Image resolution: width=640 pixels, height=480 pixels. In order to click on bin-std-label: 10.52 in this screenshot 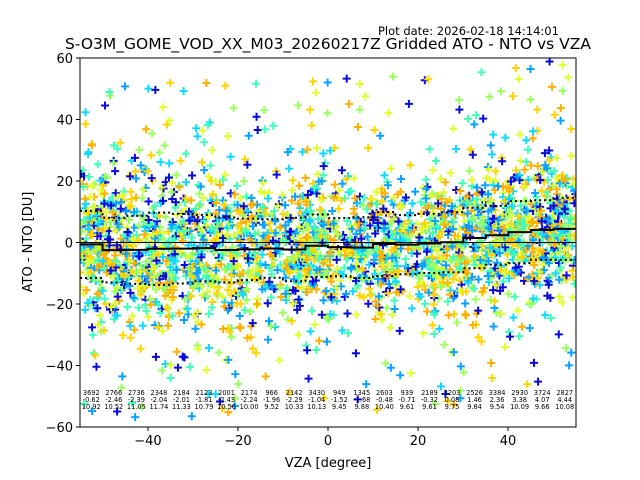, I will do `click(113, 407)`.